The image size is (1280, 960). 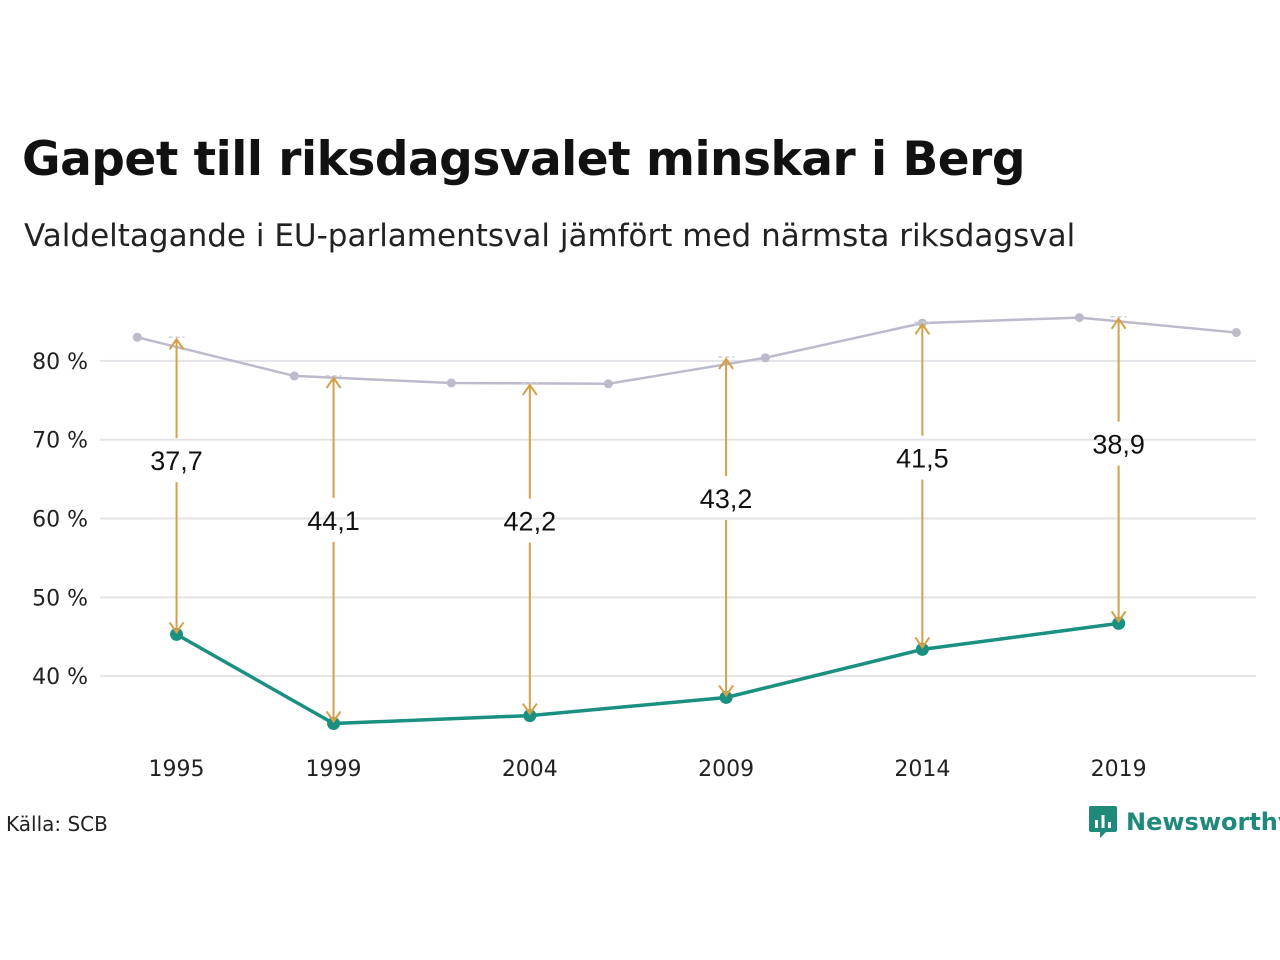 I want to click on y-tick-label: 80 %, so click(x=60, y=362).